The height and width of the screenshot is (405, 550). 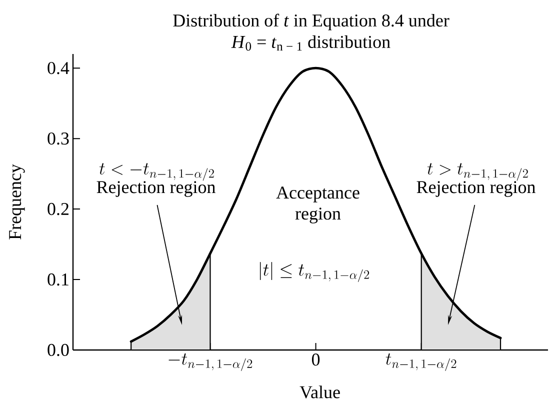 I want to click on y-tick-label: 0.1, so click(x=58, y=279).